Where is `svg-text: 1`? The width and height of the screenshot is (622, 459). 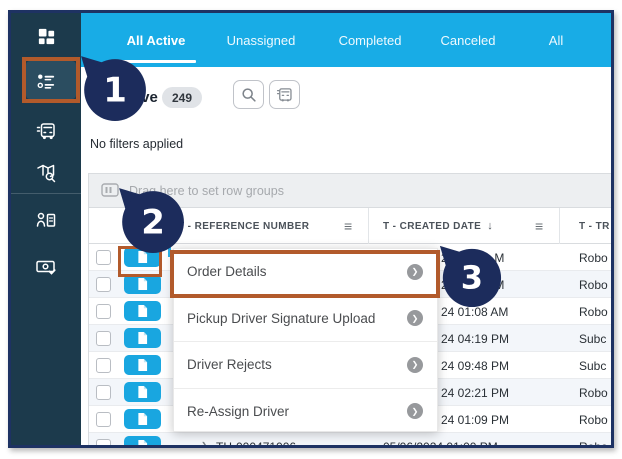
svg-text: 1 is located at coordinates (115, 90).